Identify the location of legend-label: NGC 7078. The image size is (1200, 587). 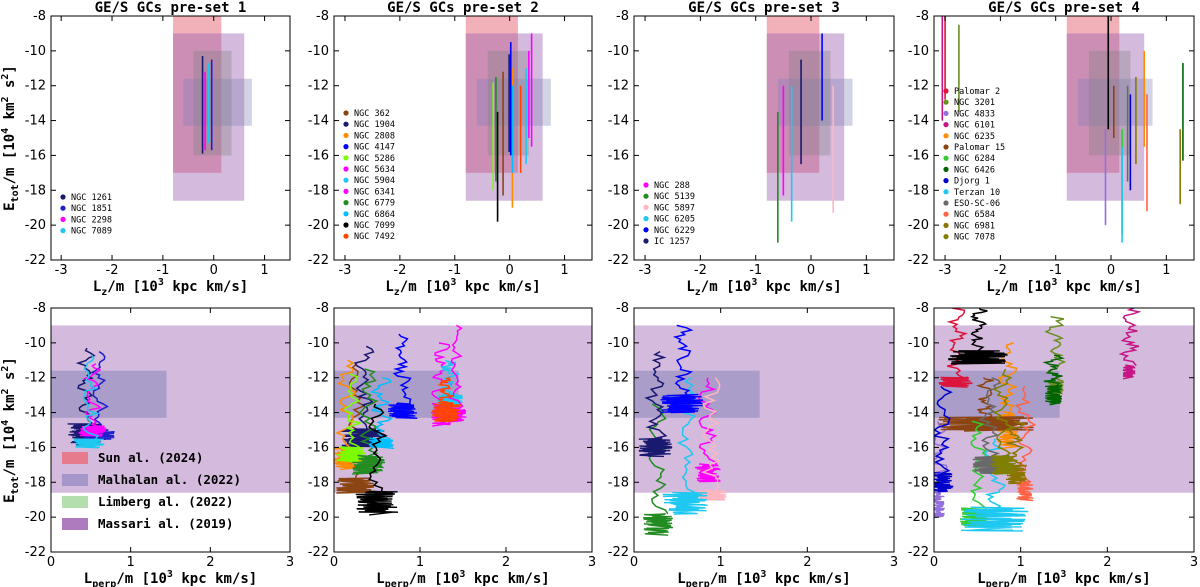
(974, 238).